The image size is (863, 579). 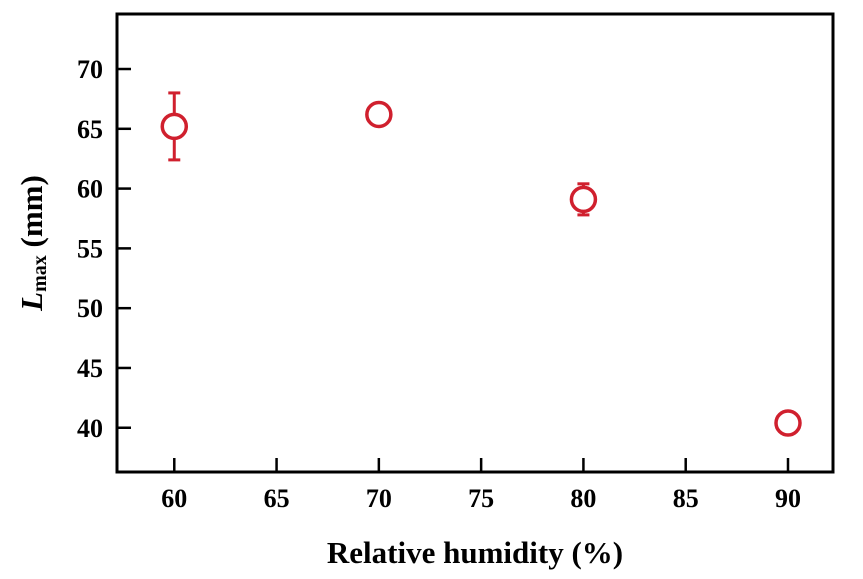 What do you see at coordinates (31, 215) in the screenshot?
I see `y-axis-title-unit: (mm)` at bounding box center [31, 215].